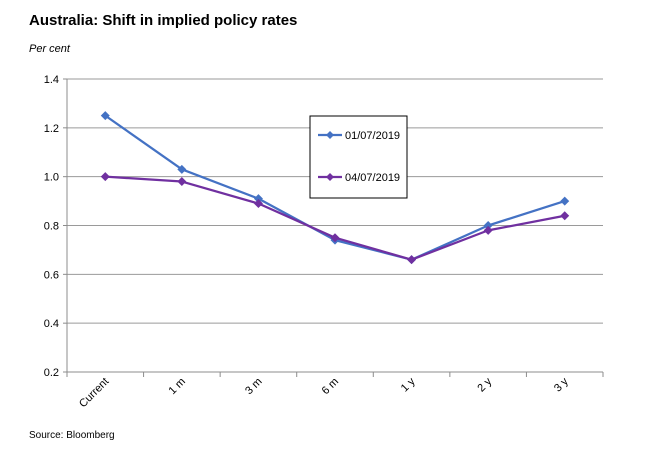  What do you see at coordinates (49, 49) in the screenshot?
I see `y-unit-label: Per cent` at bounding box center [49, 49].